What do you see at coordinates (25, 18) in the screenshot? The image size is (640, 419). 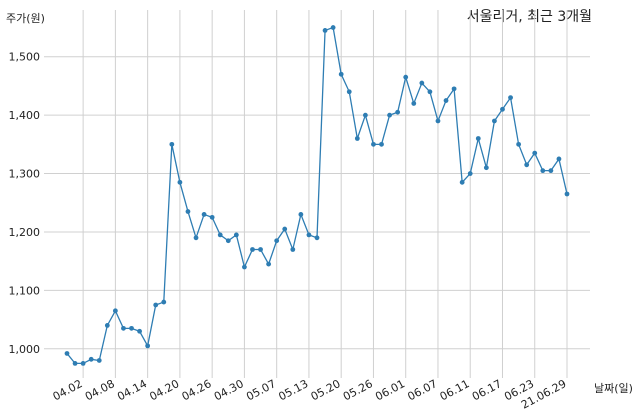 I see `y-axis-label: 주가(원)` at bounding box center [25, 18].